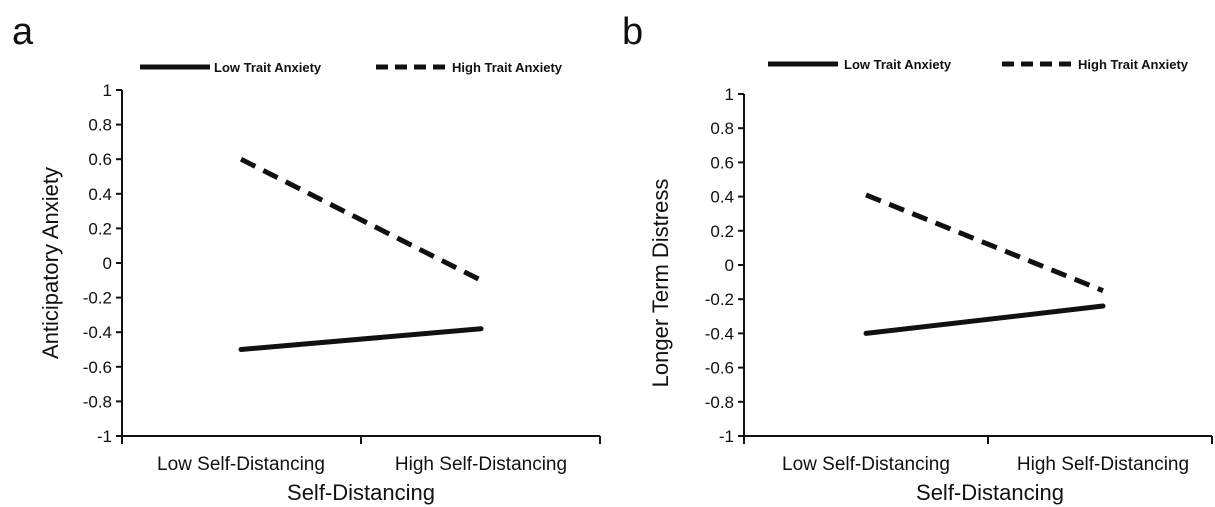 Image resolution: width=1215 pixels, height=507 pixels. I want to click on series-a-low-trait-anxiety-line, so click(361, 339).